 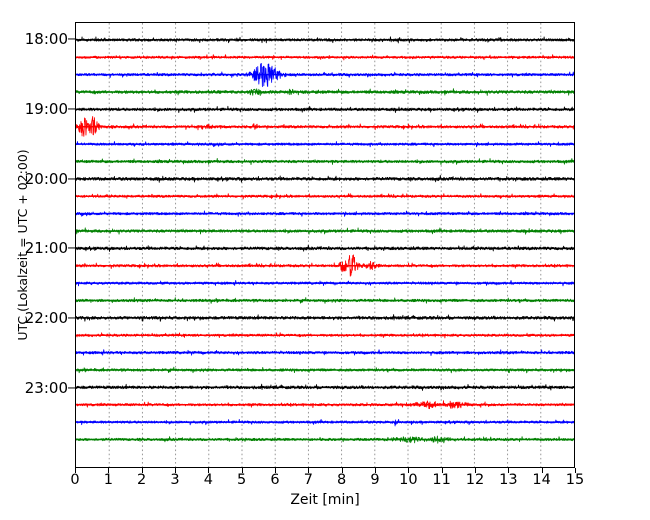 I want to click on x-tick-label-14: 14, so click(x=541, y=480).